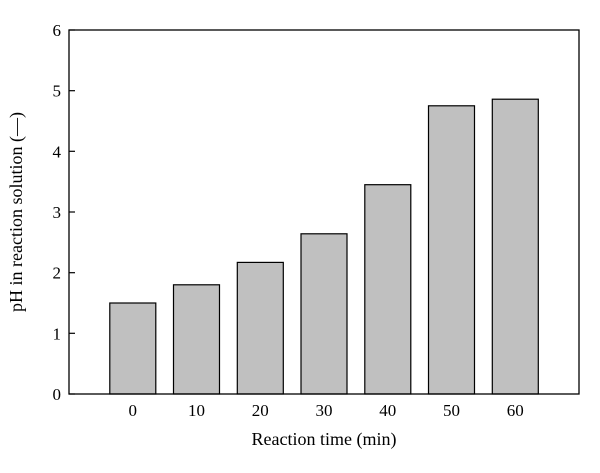 The height and width of the screenshot is (473, 600). I want to click on x-axis: 0 10 20 30 40 50 60, so click(326, 410).